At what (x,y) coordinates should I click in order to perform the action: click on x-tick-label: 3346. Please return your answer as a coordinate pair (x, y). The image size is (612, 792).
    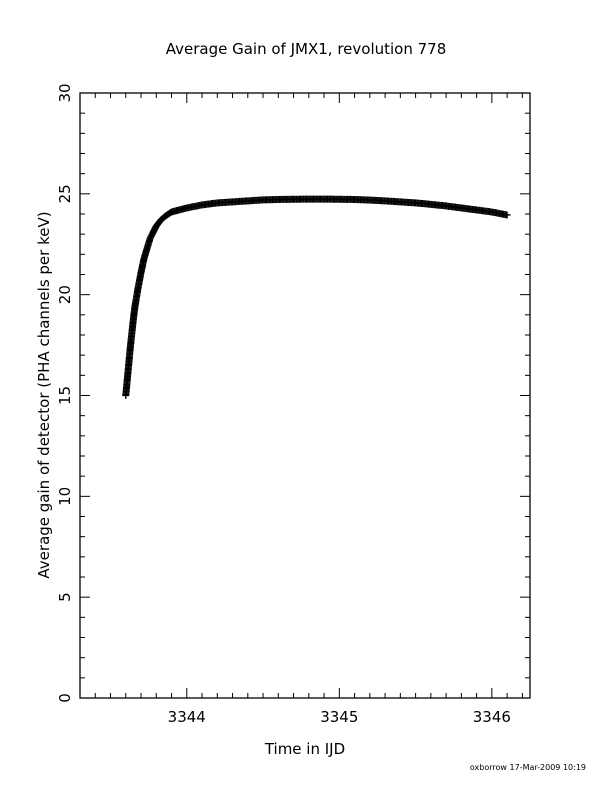
    Looking at the image, I should click on (492, 717).